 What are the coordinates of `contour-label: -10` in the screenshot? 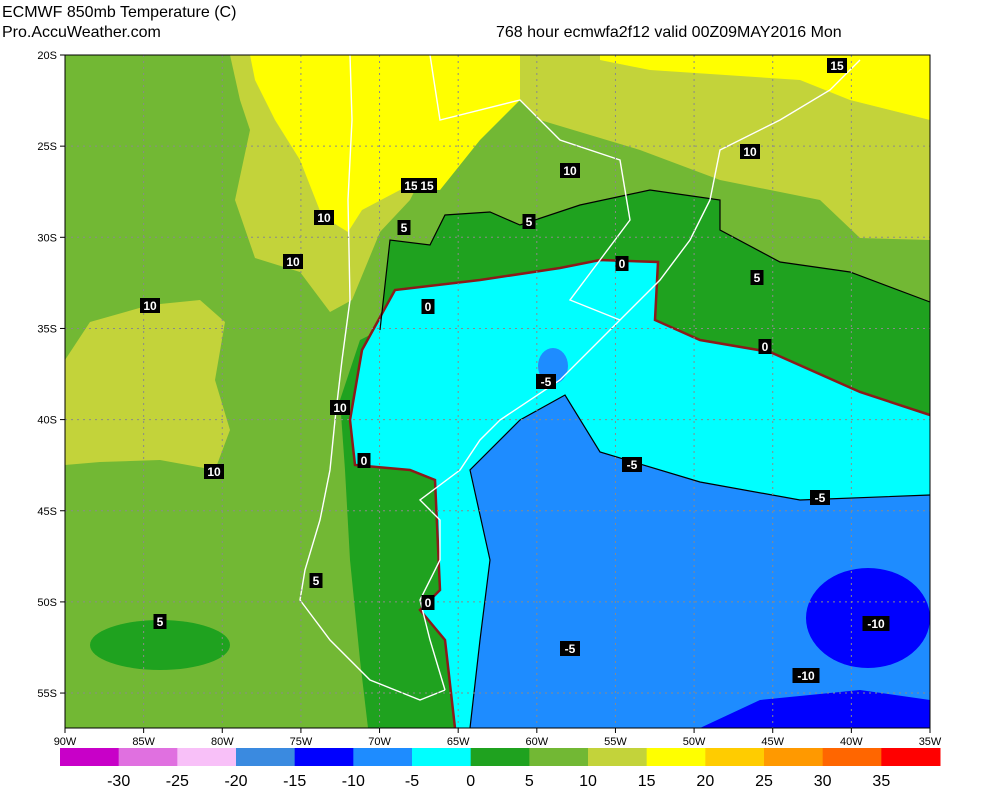 It's located at (876, 624).